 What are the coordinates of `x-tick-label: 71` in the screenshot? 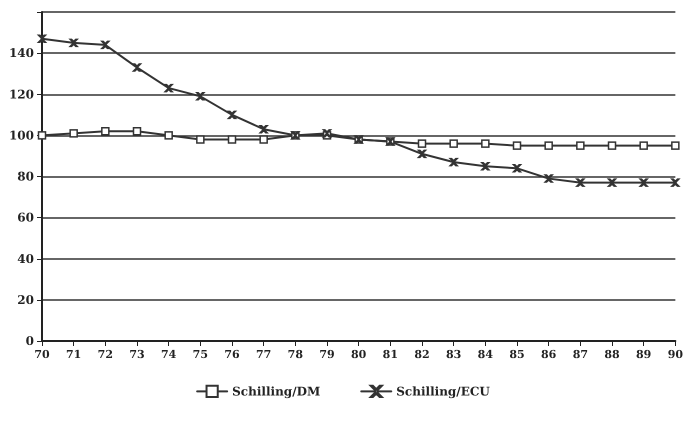 It's located at (74, 354).